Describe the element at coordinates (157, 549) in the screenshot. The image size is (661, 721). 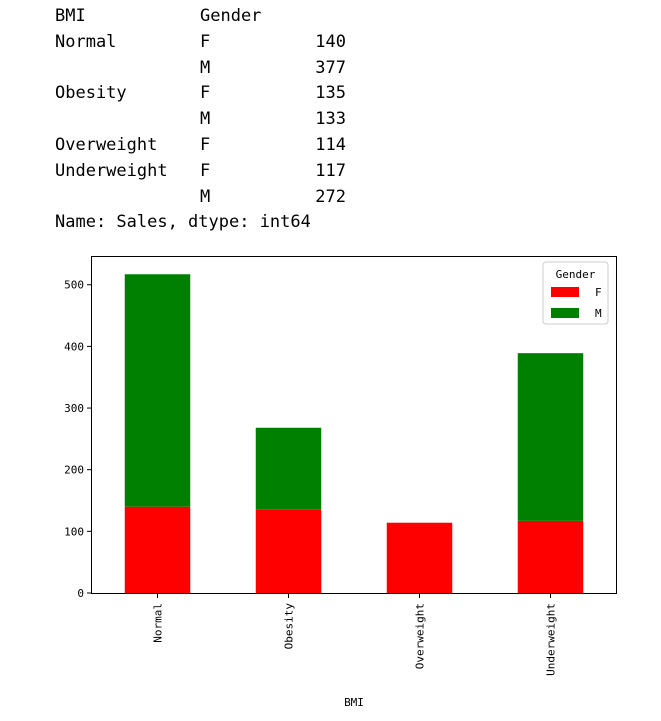
I see `bar-normal-f` at that location.